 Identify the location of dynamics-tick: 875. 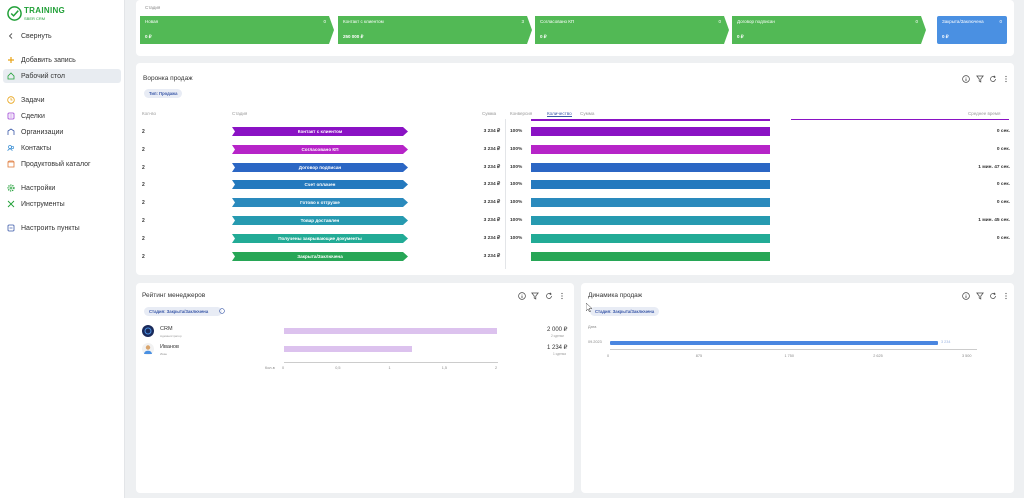
(699, 356).